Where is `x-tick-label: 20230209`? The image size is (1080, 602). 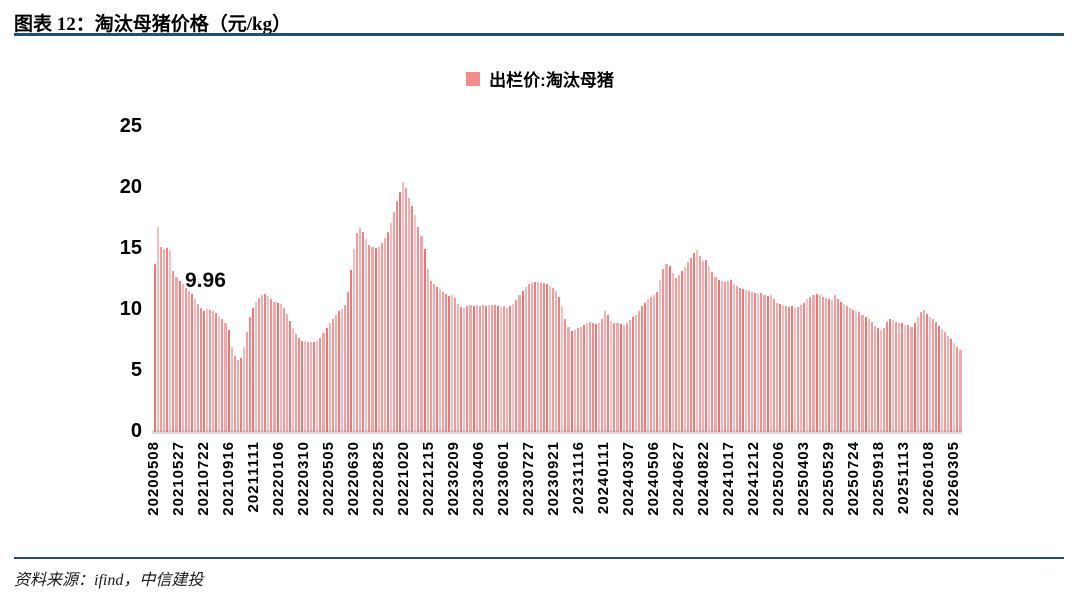 x-tick-label: 20230209 is located at coordinates (453, 478).